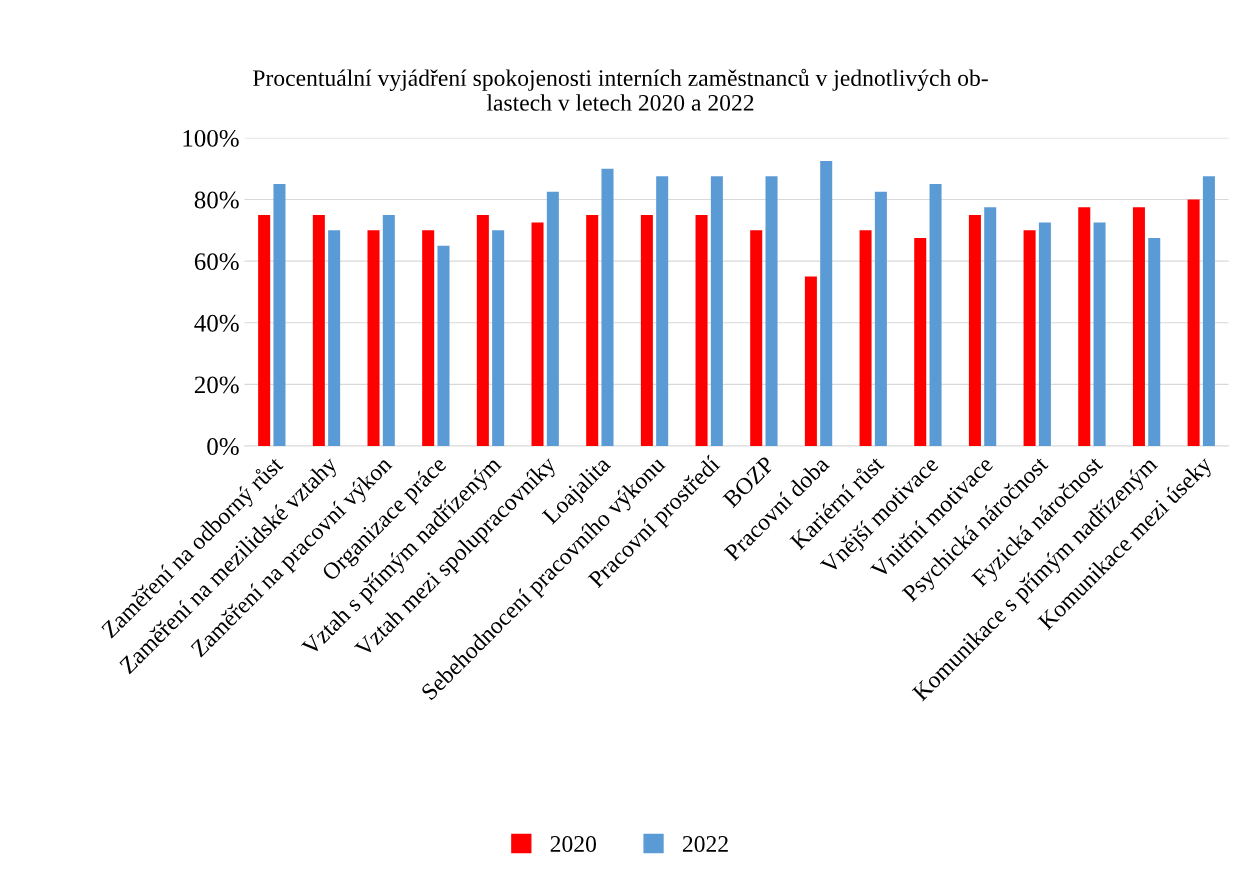  What do you see at coordinates (573, 844) in the screenshot?
I see `legend-label: 2020` at bounding box center [573, 844].